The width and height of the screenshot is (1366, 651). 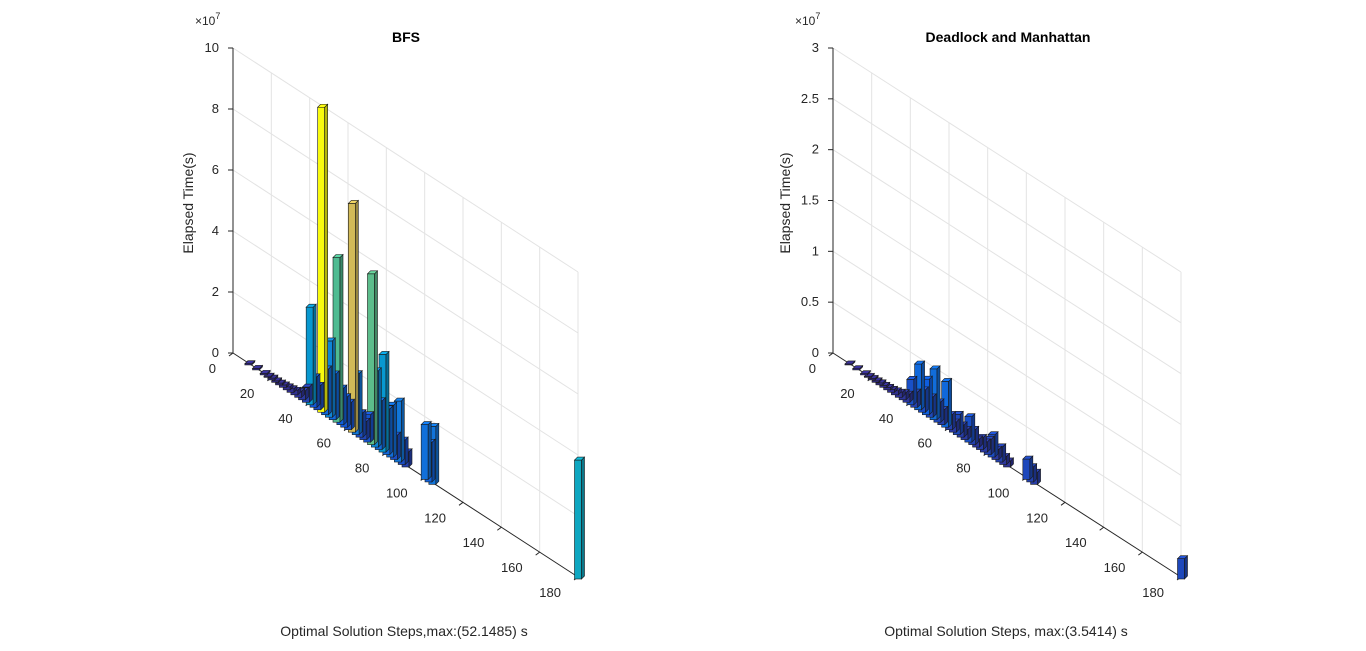 I want to click on z-tick-label: 3, so click(x=815, y=47).